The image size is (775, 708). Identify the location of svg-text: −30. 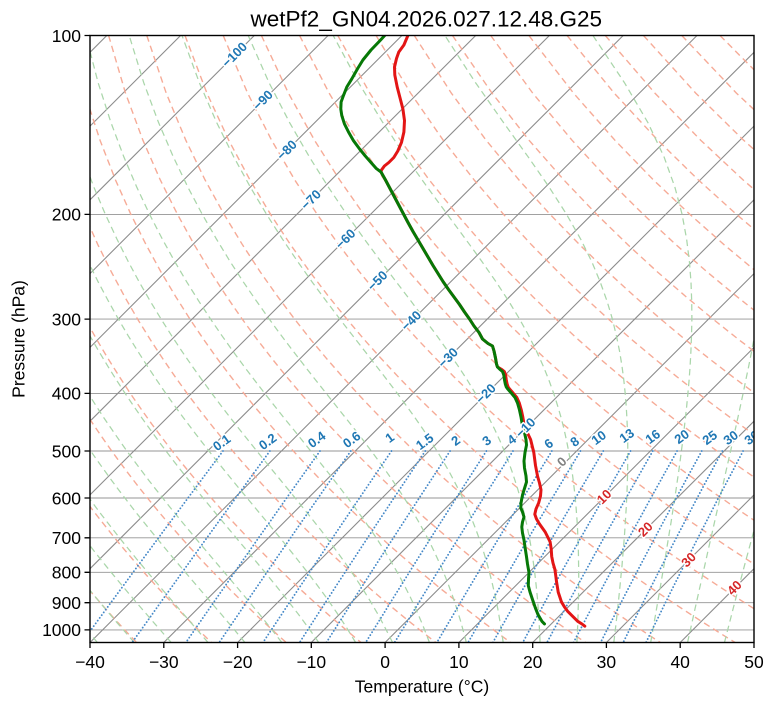
(164, 662).